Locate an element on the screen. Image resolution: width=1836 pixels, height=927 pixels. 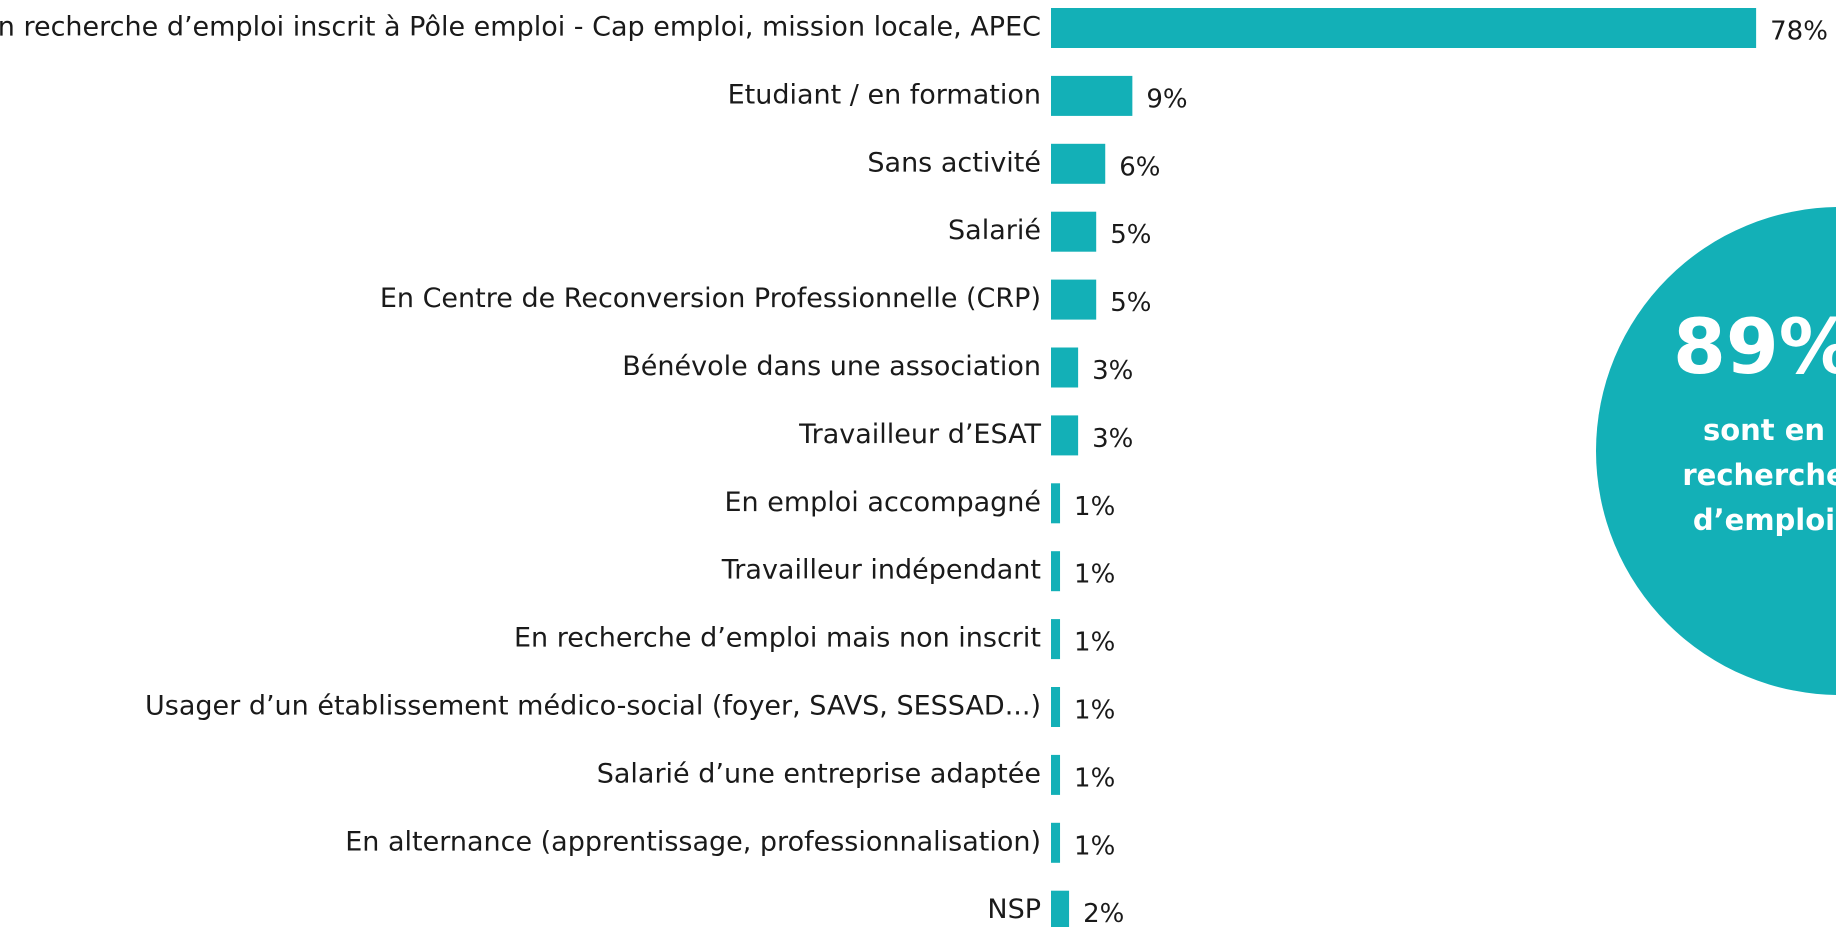
value-label: 6% is located at coordinates (1139, 167).